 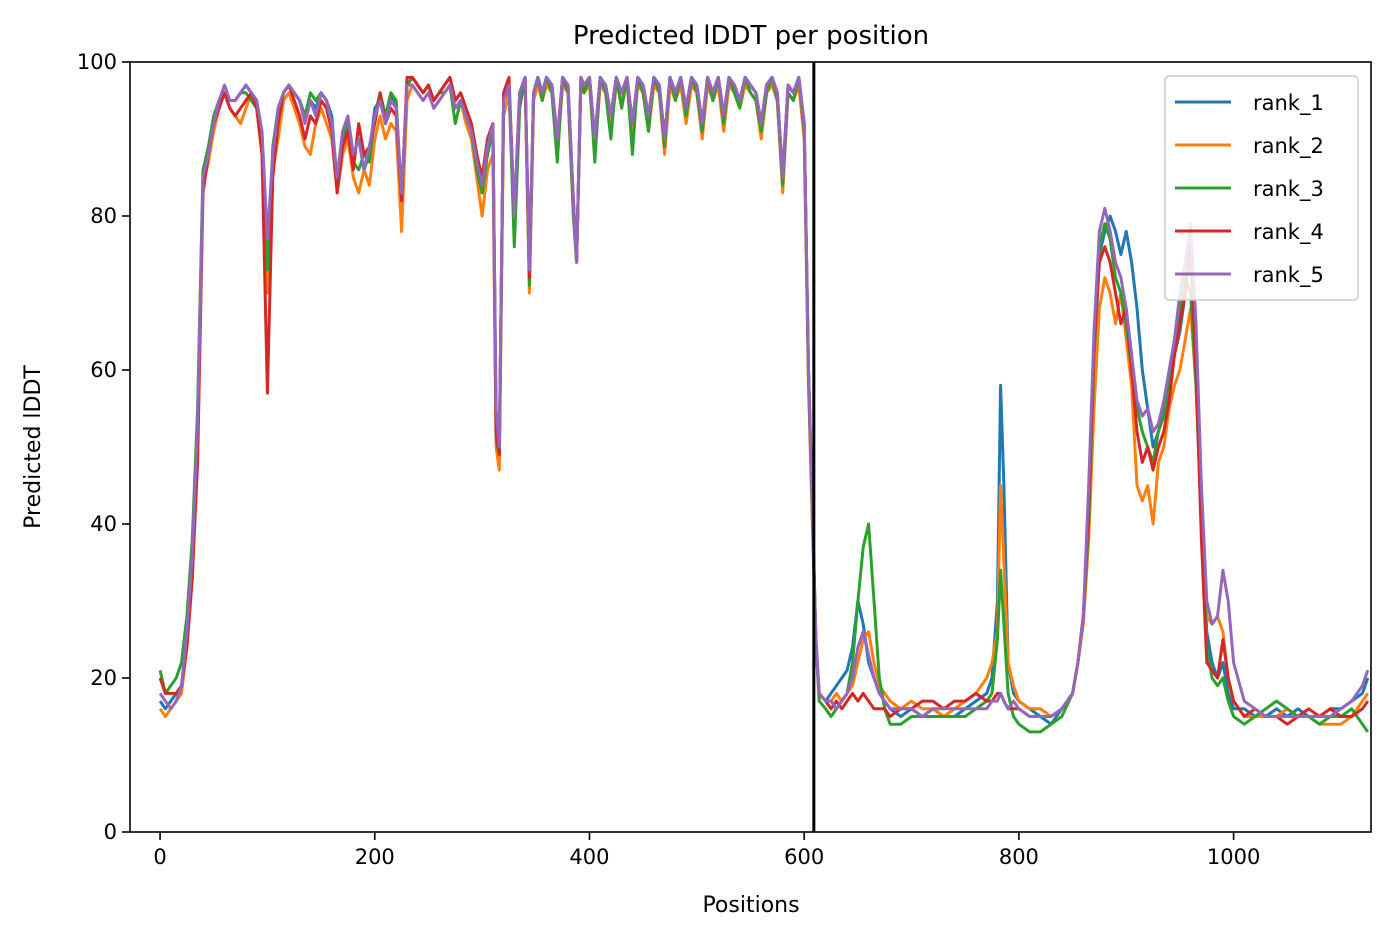 What do you see at coordinates (1288, 103) in the screenshot?
I see `legend-label-rank_1: rank_1` at bounding box center [1288, 103].